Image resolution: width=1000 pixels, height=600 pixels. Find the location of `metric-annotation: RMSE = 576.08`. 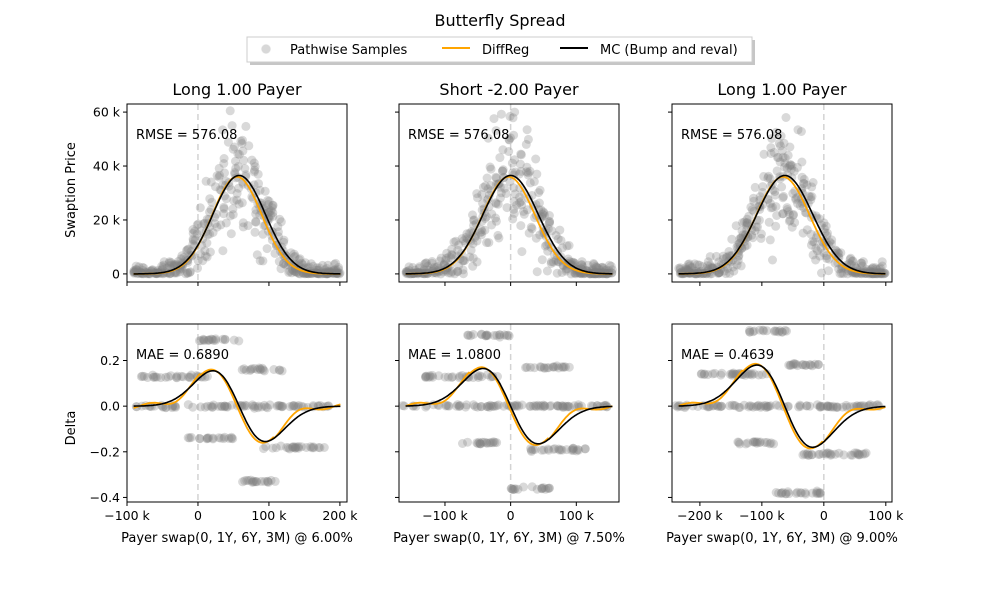

metric-annotation: RMSE = 576.08 is located at coordinates (458, 135).